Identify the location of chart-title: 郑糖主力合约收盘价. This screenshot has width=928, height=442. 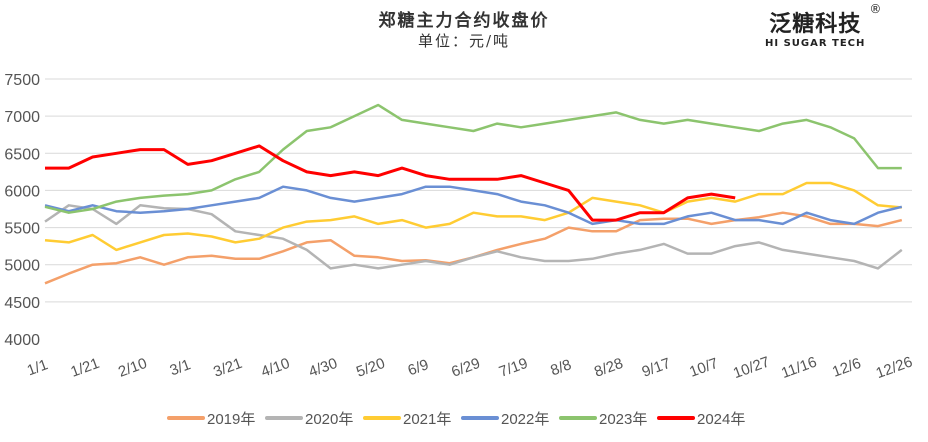
(464, 21).